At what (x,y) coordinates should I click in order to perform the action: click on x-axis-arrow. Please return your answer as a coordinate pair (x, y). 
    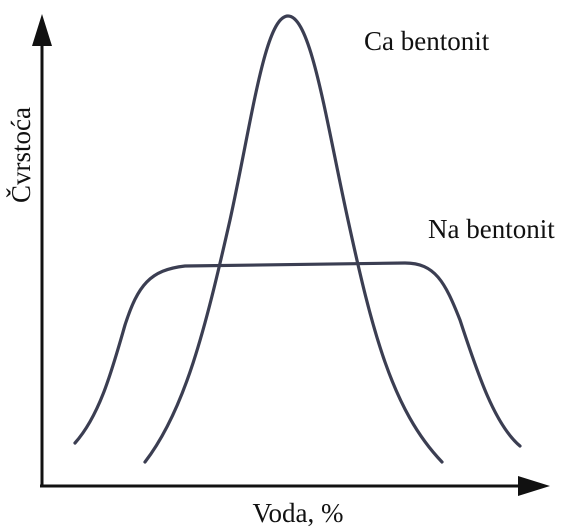
    Looking at the image, I should click on (534, 486).